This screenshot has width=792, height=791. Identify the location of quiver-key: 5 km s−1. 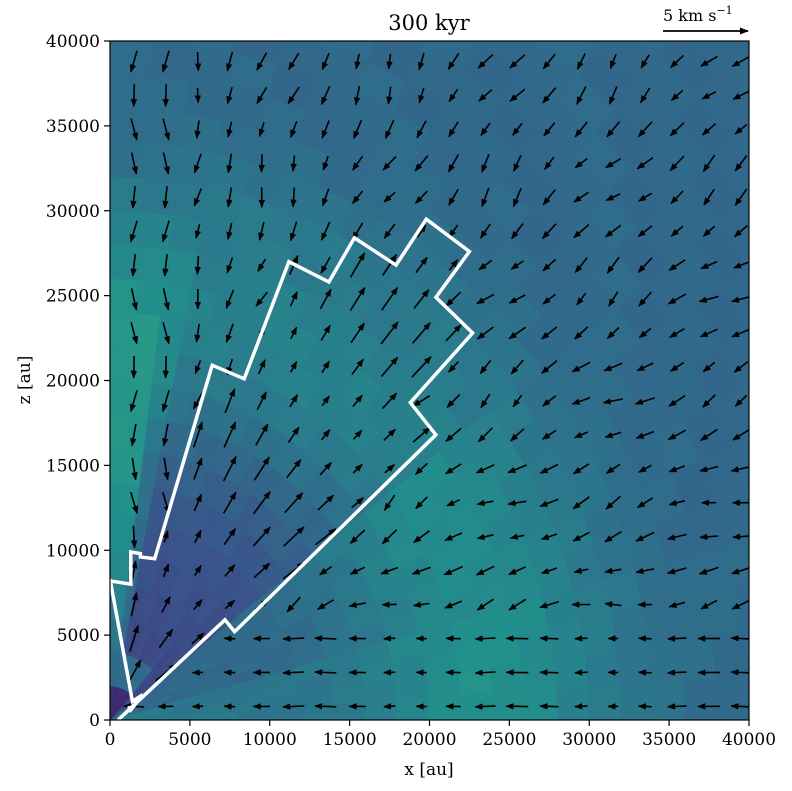
(706, 19).